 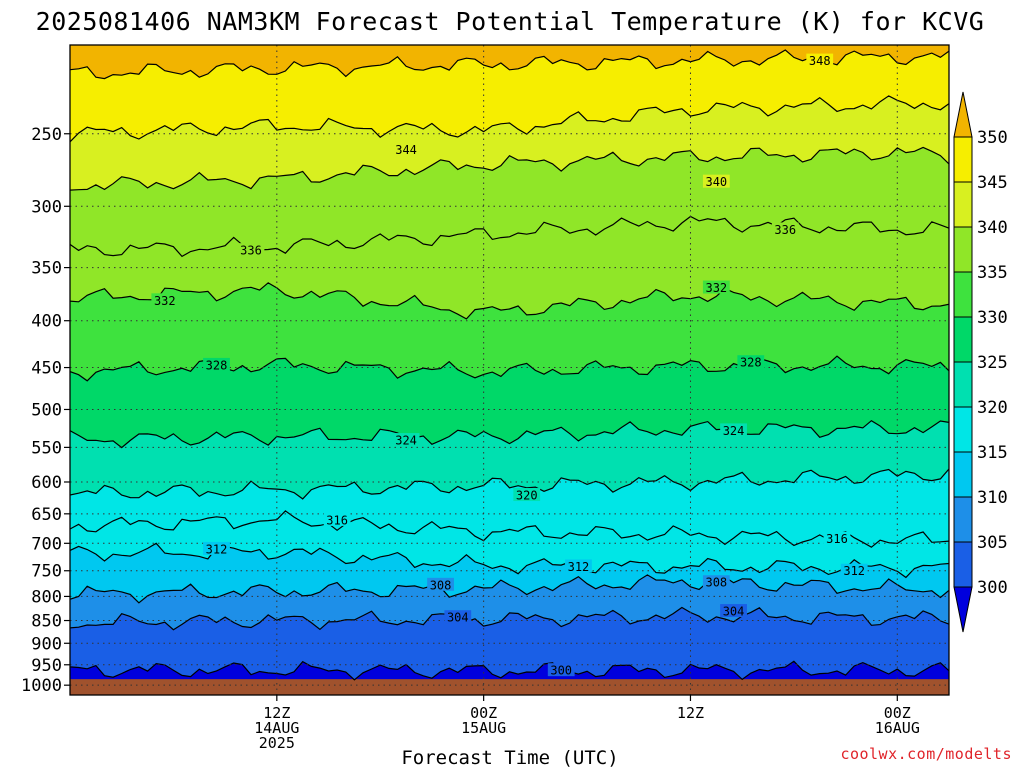 What do you see at coordinates (46, 448) in the screenshot?
I see `y-tick-label: 550` at bounding box center [46, 448].